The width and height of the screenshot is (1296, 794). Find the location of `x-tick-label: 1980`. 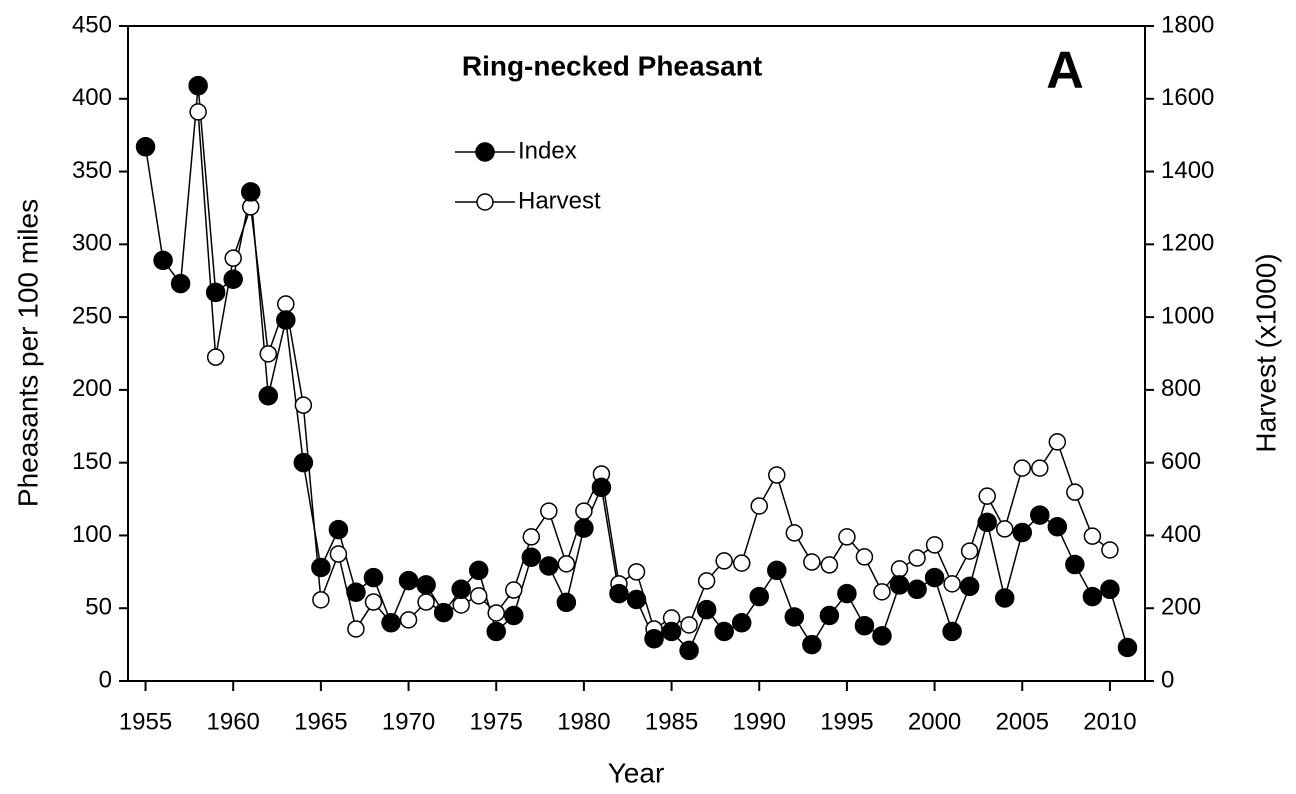

x-tick-label: 1980 is located at coordinates (583, 721).